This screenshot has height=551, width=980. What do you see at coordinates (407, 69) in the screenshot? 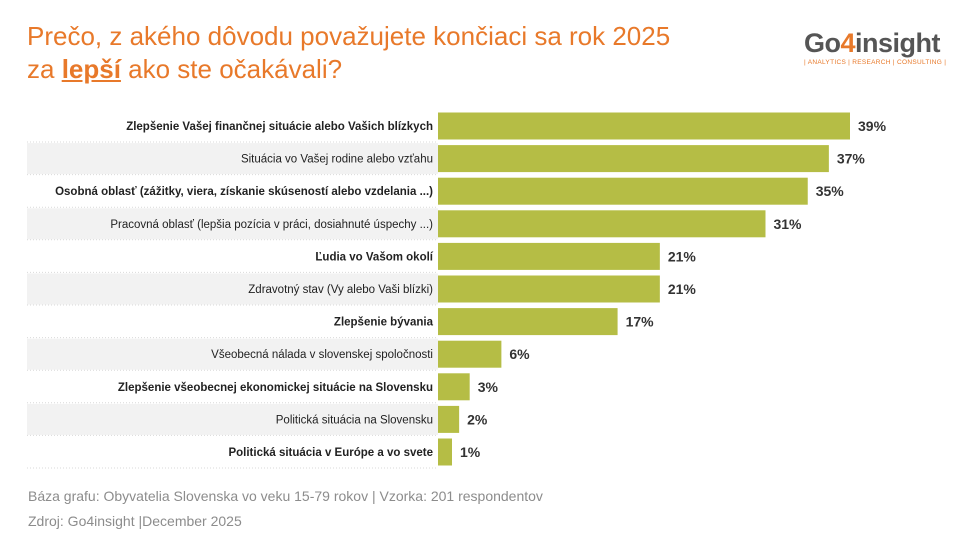
I see `title-line-2: za lepší ako ste očakávali?` at bounding box center [407, 69].